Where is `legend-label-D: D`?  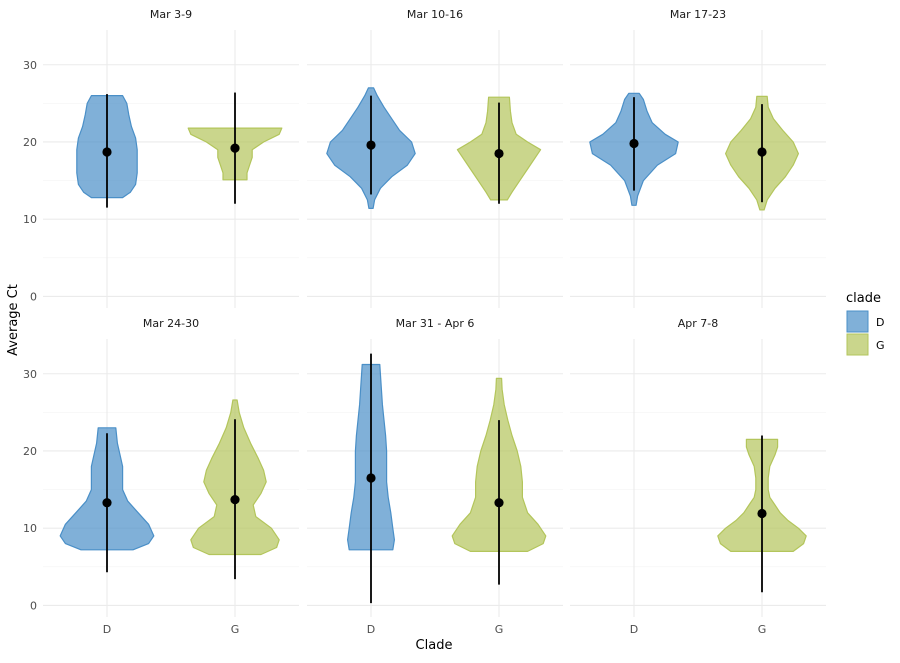
legend-label-D: D is located at coordinates (880, 322).